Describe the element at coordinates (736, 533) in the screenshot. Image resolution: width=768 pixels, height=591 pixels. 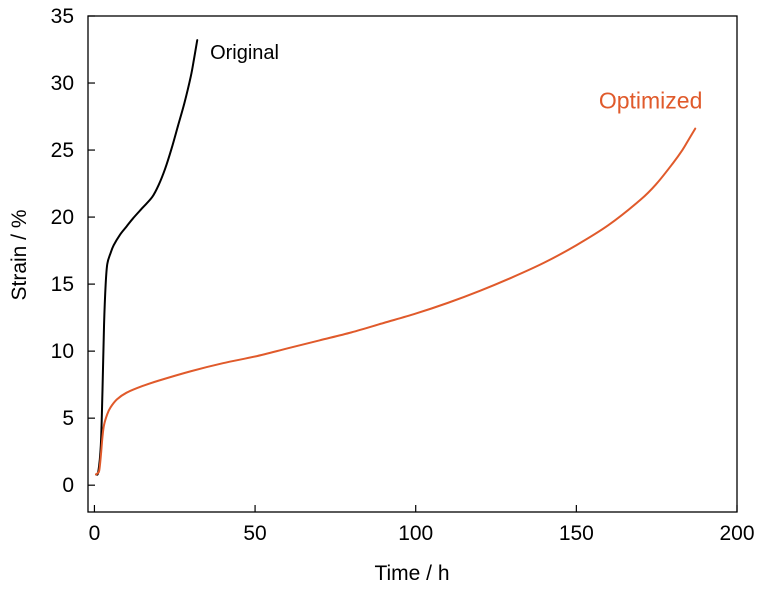
I see `x-tick-label: 200` at that location.